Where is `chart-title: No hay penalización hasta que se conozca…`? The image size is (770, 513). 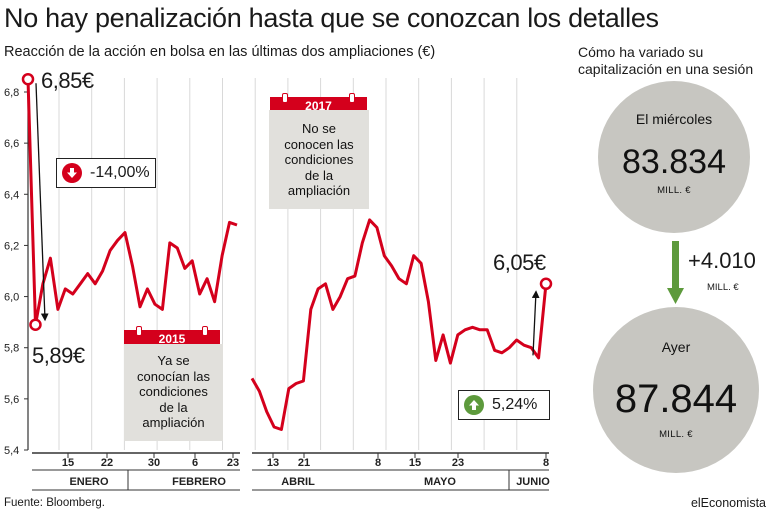 chart-title: No hay penalización hasta que se conozca… is located at coordinates (331, 18).